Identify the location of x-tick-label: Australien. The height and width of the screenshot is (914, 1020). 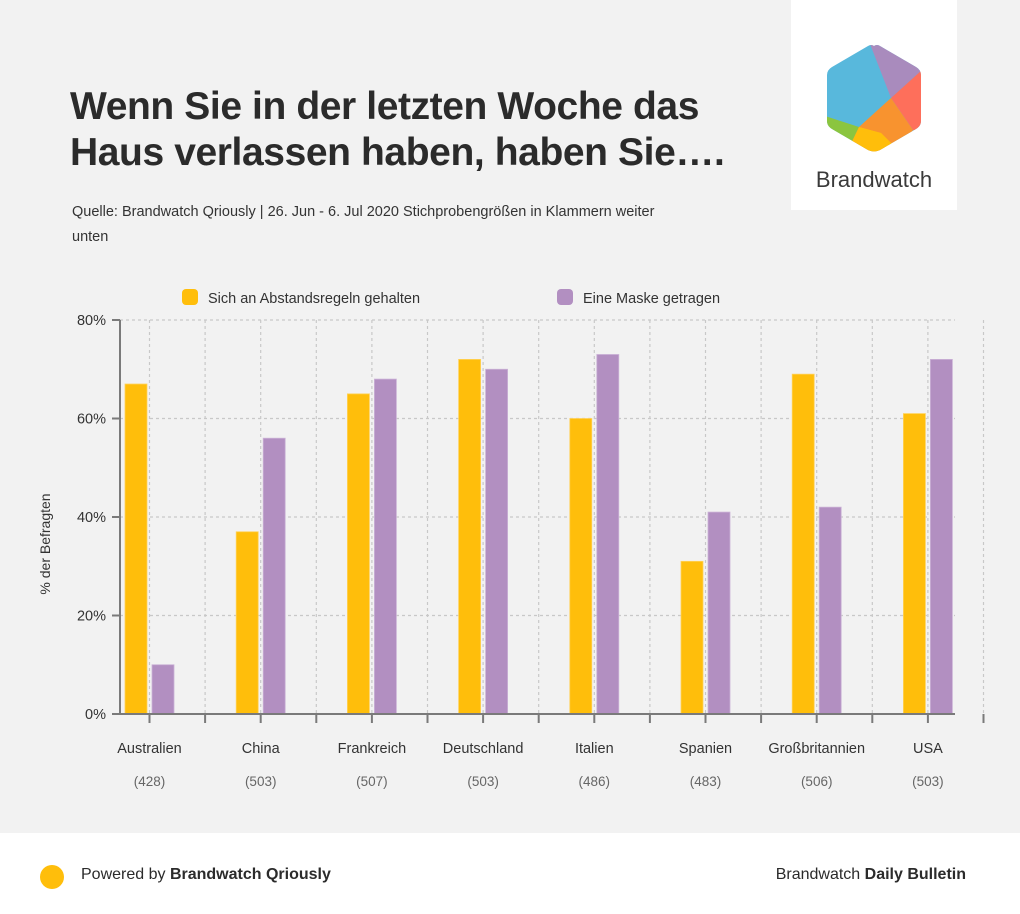
(149, 749).